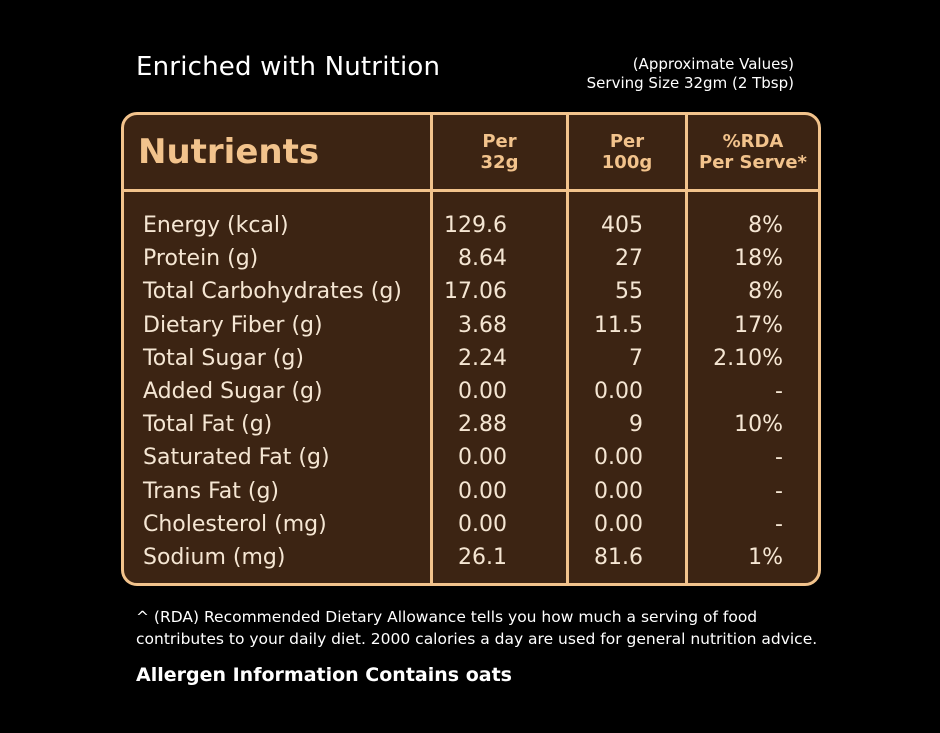 This screenshot has height=733, width=940. I want to click on header-rda: %RDA Per Serve*, so click(753, 152).